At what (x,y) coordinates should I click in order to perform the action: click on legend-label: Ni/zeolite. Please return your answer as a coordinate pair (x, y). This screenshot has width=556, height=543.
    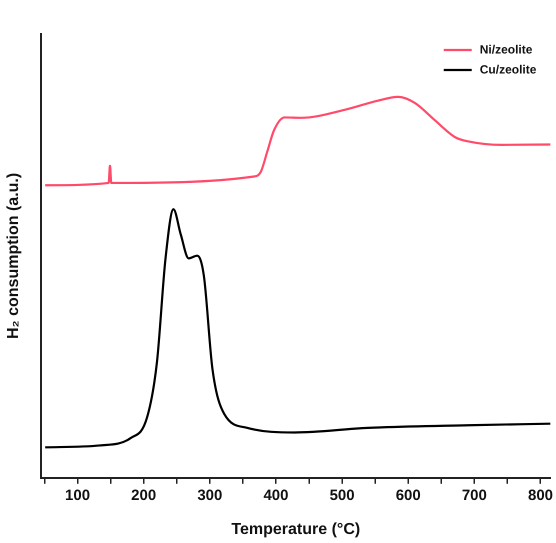
    Looking at the image, I should click on (506, 49).